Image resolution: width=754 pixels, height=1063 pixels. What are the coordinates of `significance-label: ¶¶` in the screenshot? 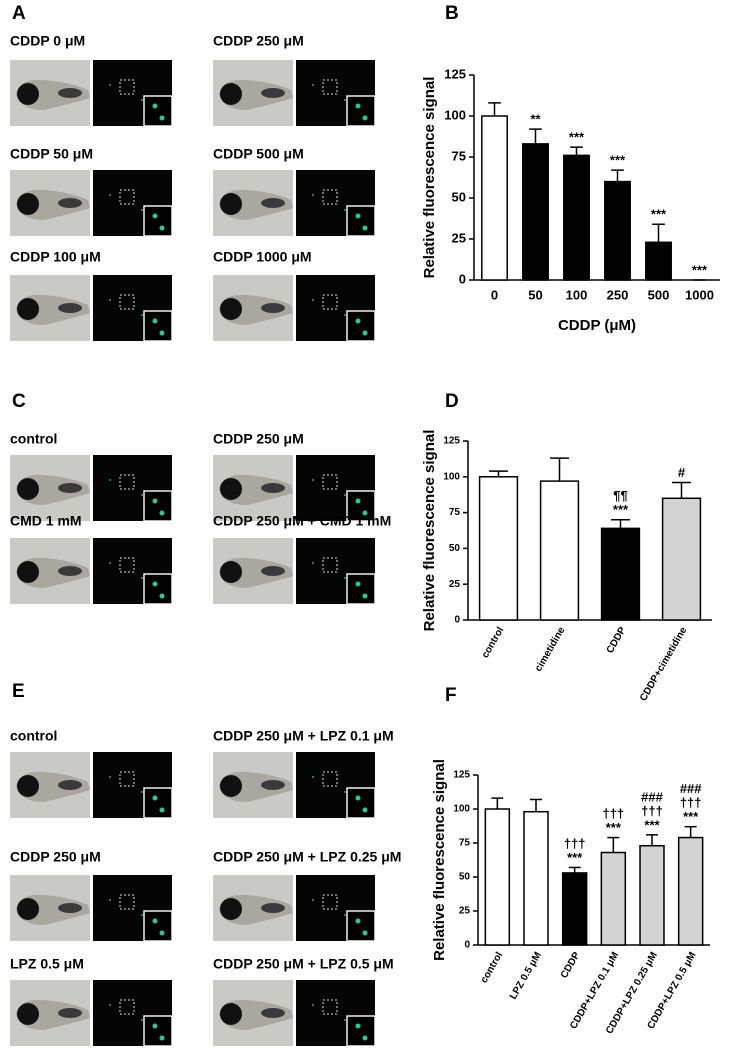 It's located at (620, 495).